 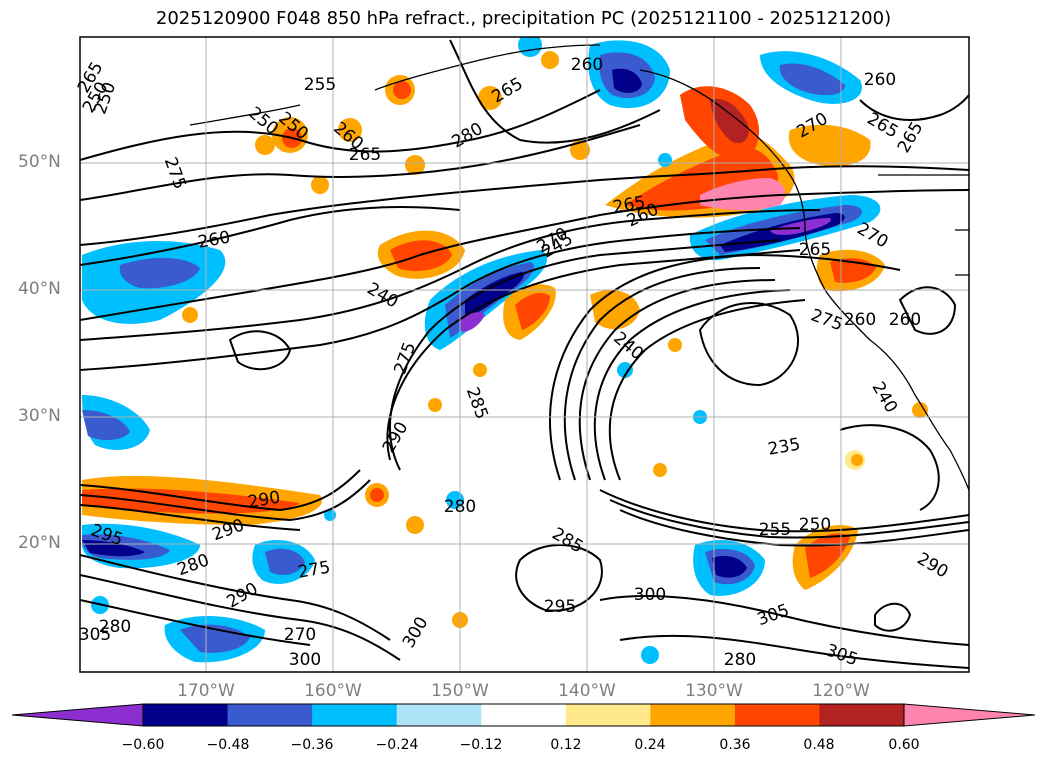 I want to click on longitude-label-130w: 130°W, so click(x=714, y=691).